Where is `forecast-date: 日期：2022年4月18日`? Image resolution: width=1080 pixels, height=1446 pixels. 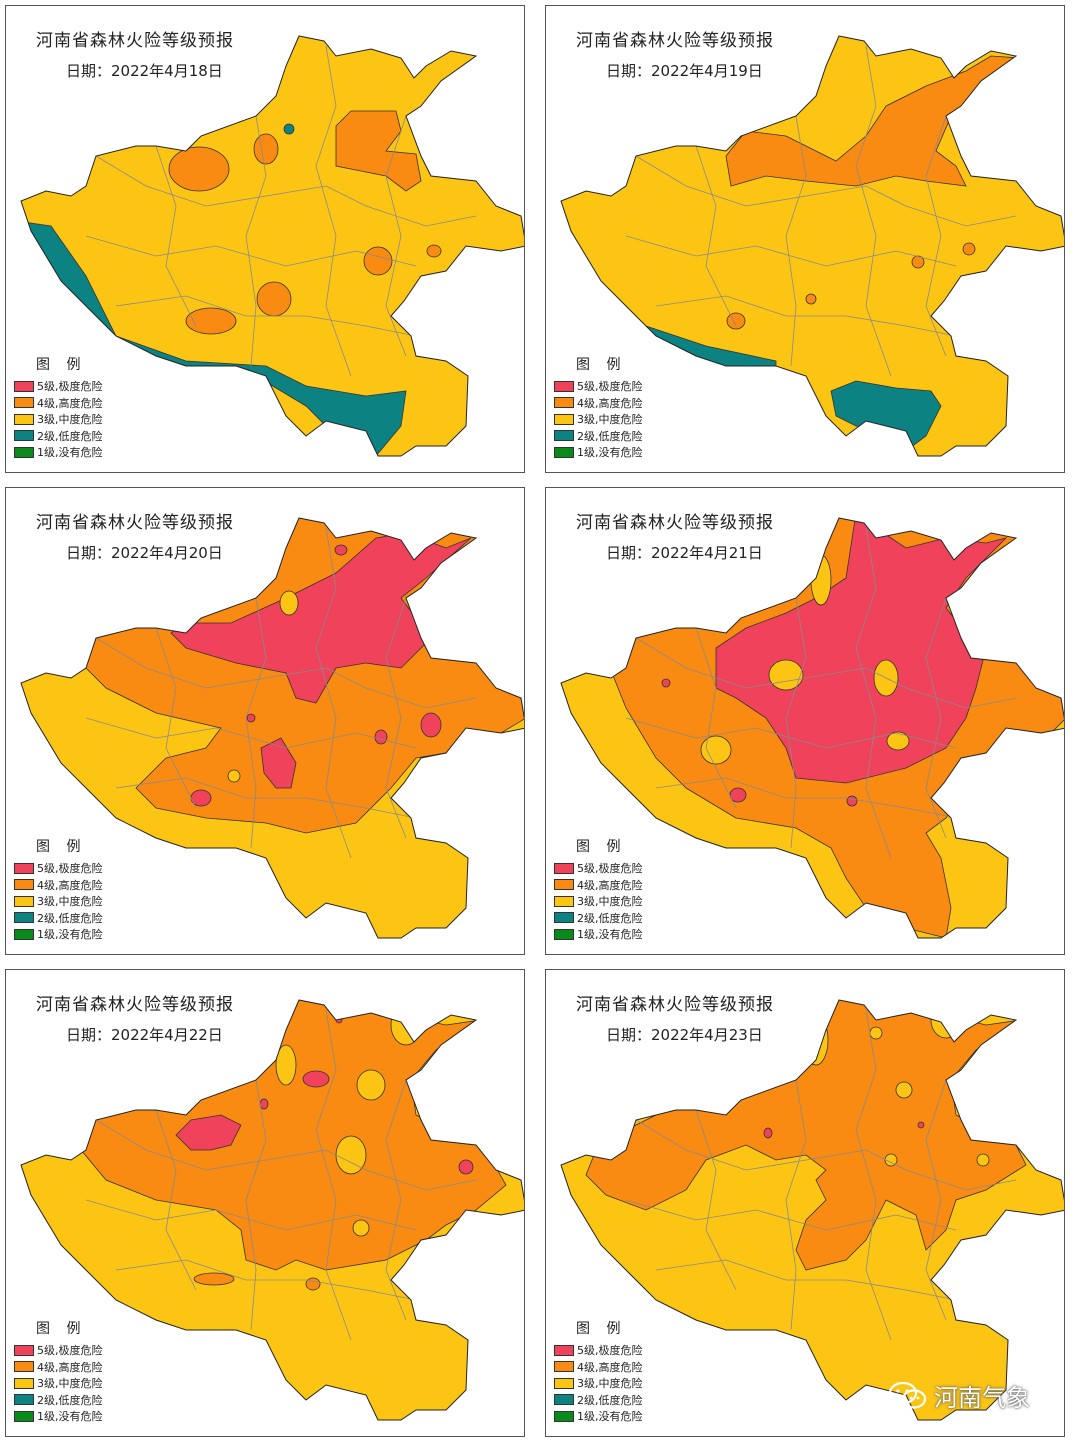
forecast-date: 日期：2022年4月18日 is located at coordinates (144, 71).